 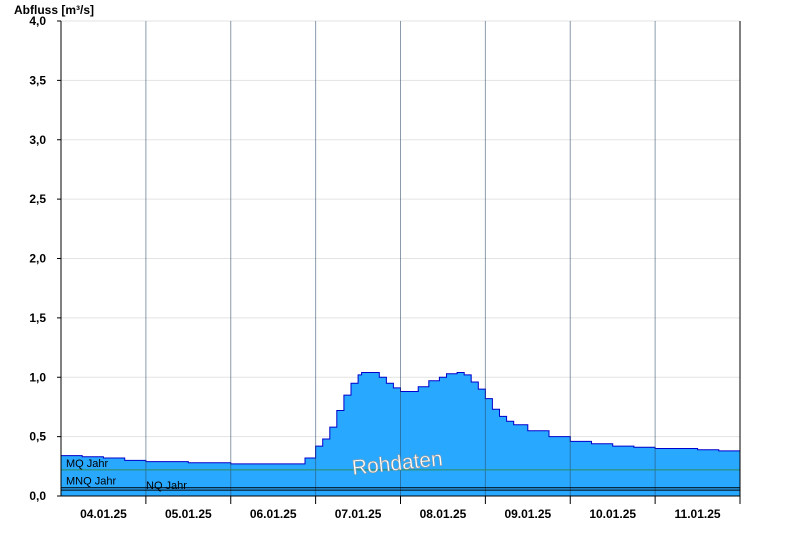 I want to click on y-tick-label: 2,0, so click(x=37, y=259).